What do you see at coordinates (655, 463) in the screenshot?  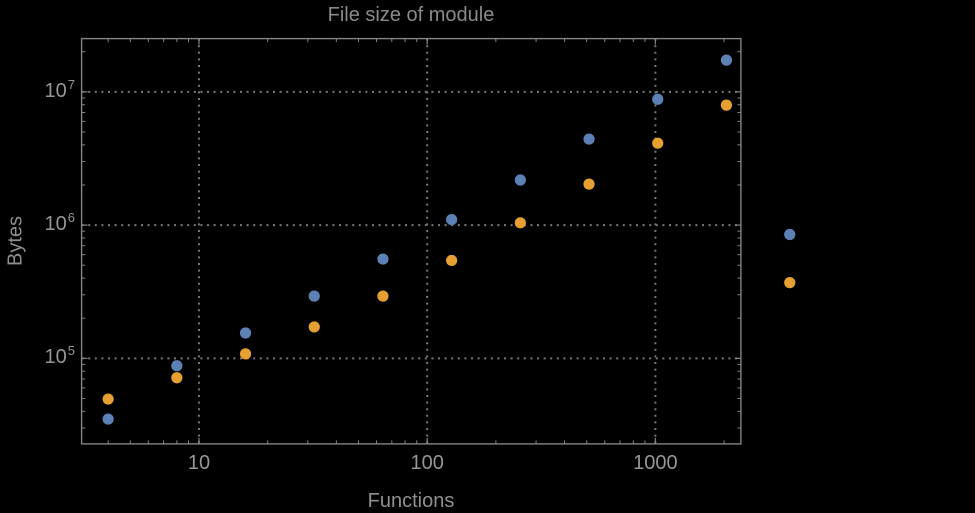 I see `x-tick-label: 1000` at bounding box center [655, 463].